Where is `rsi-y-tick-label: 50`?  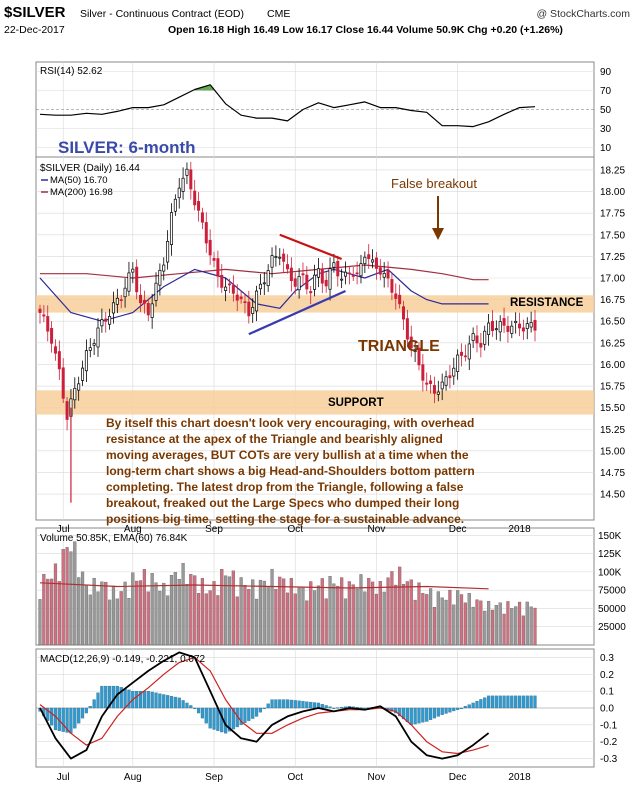 rsi-y-tick-label: 50 is located at coordinates (606, 110).